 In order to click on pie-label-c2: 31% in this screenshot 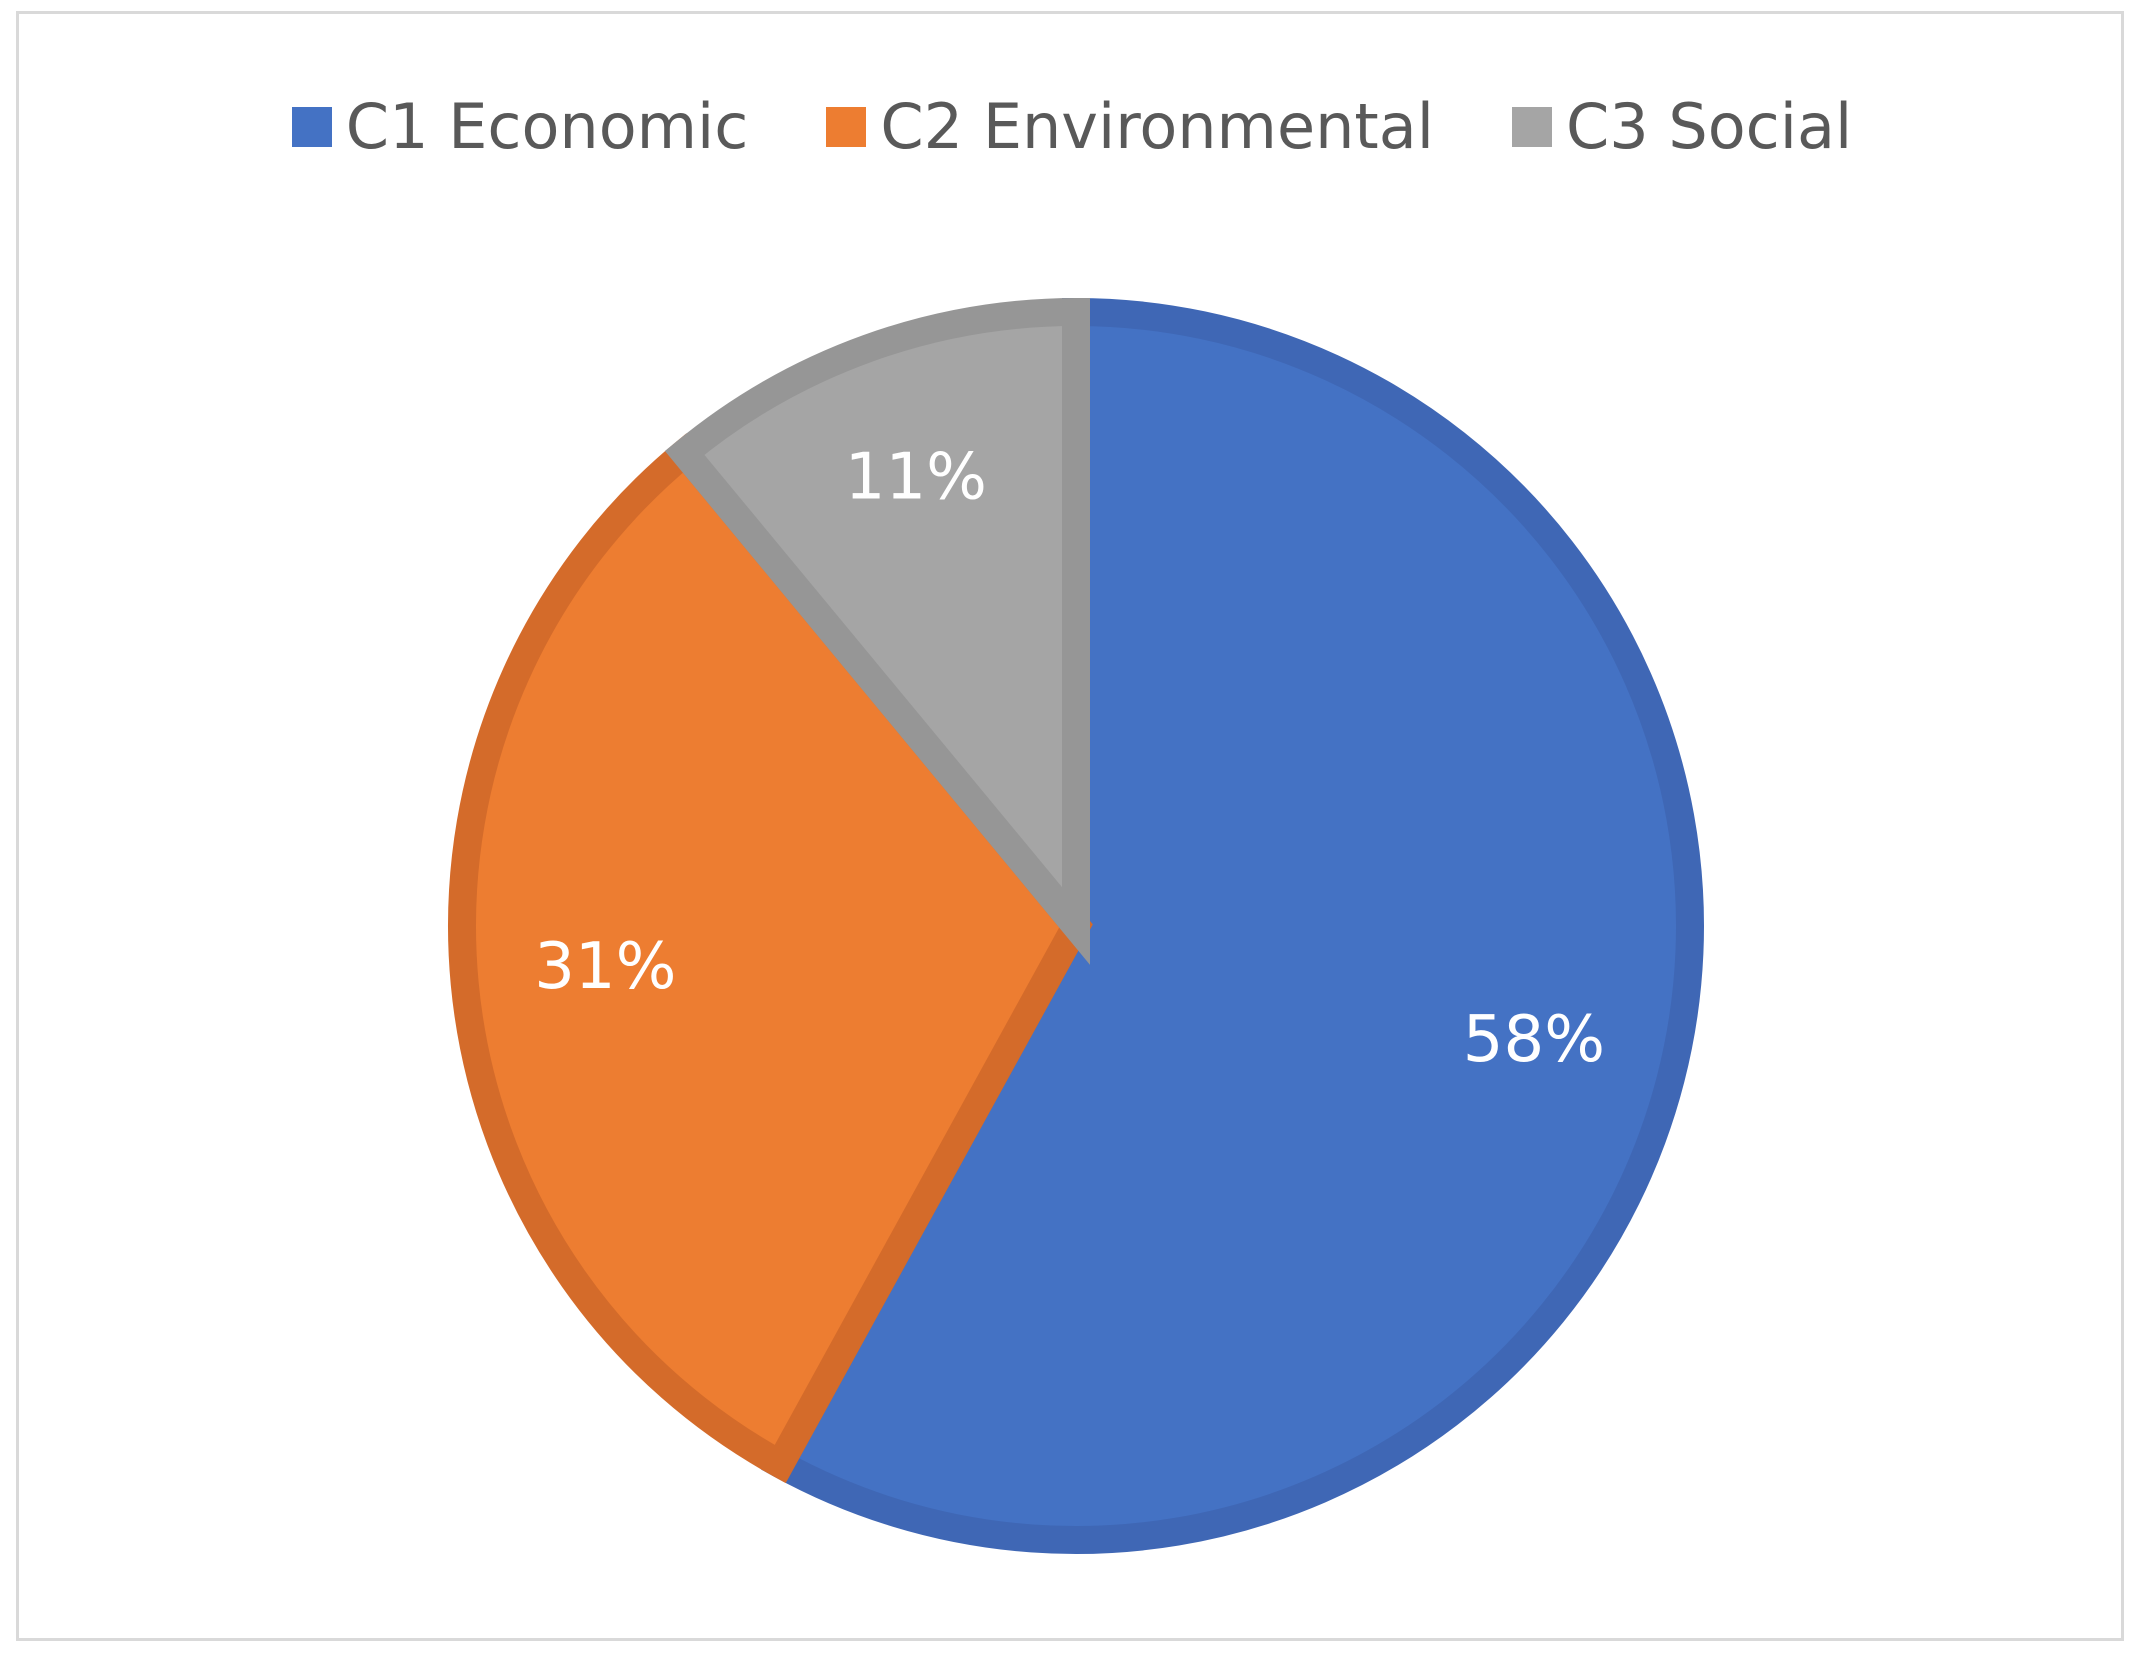, I will do `click(605, 967)`.